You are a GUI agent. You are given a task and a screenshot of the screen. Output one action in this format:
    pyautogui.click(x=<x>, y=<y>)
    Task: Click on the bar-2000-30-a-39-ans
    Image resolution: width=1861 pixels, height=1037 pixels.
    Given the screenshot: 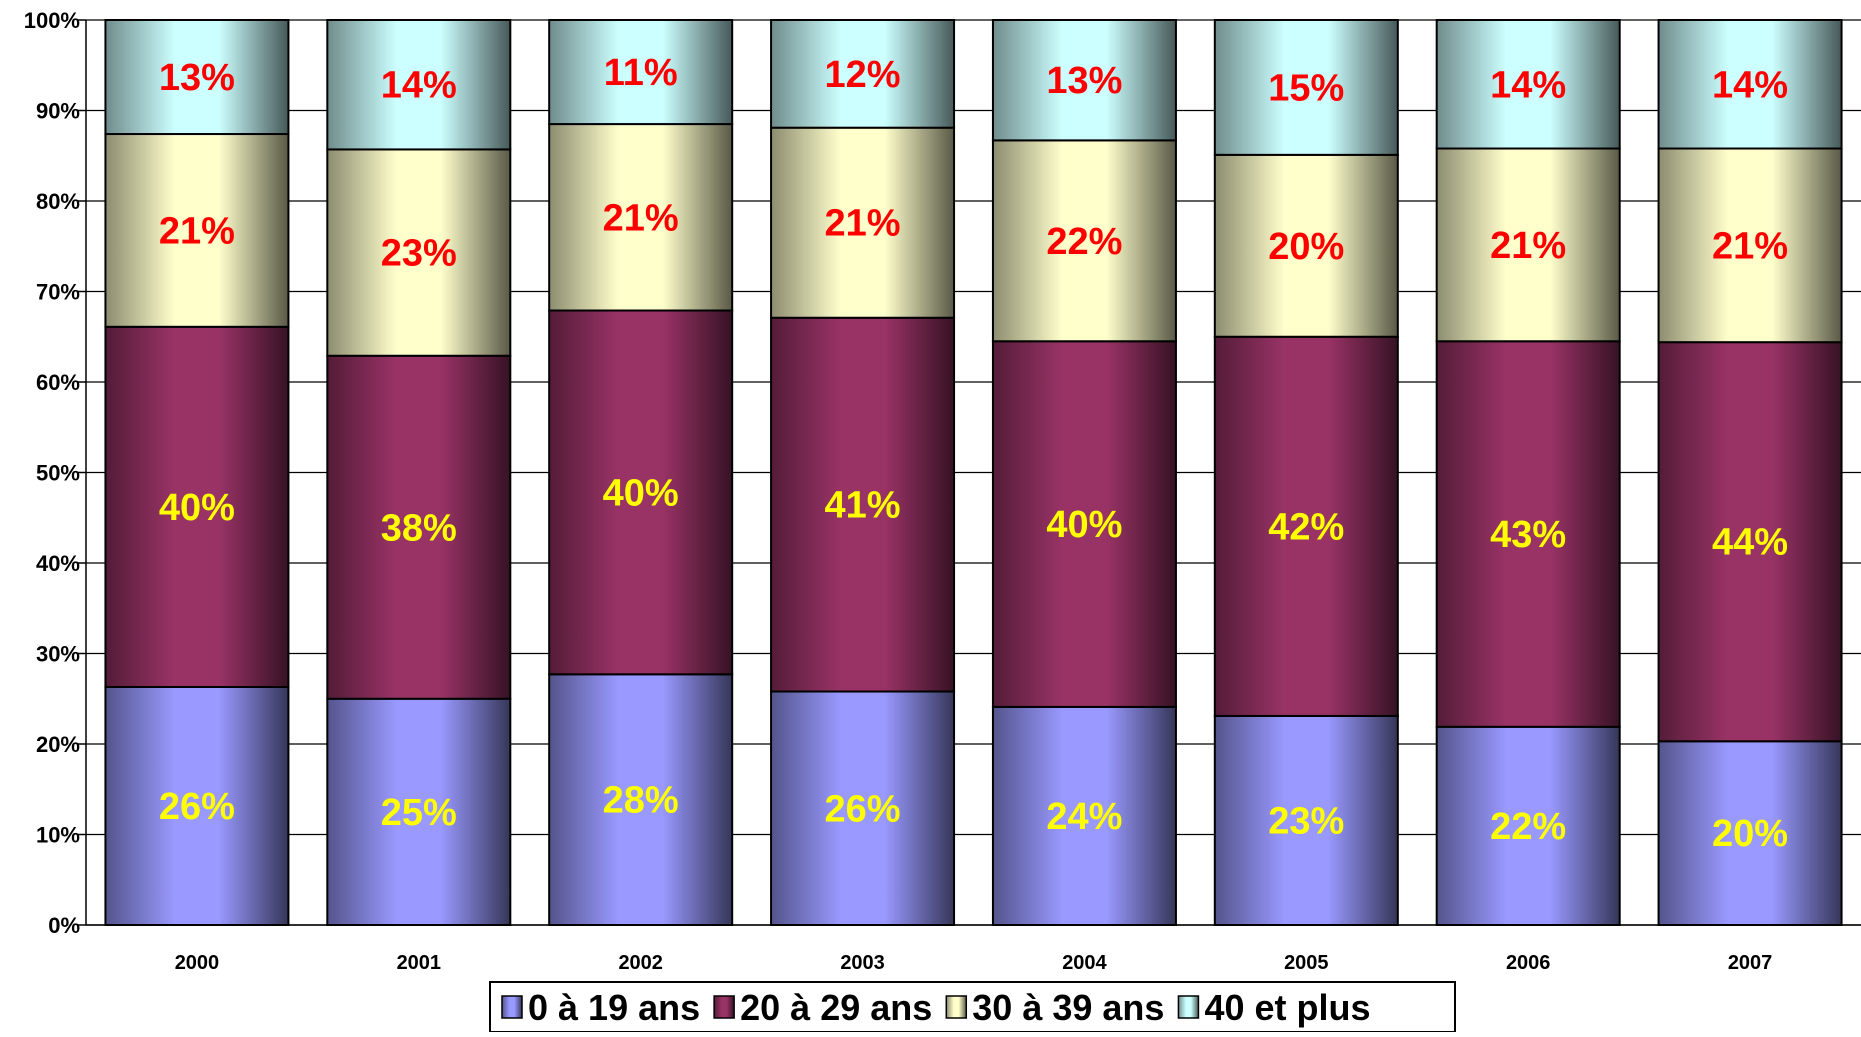 What is the action you would take?
    pyautogui.click(x=197, y=230)
    